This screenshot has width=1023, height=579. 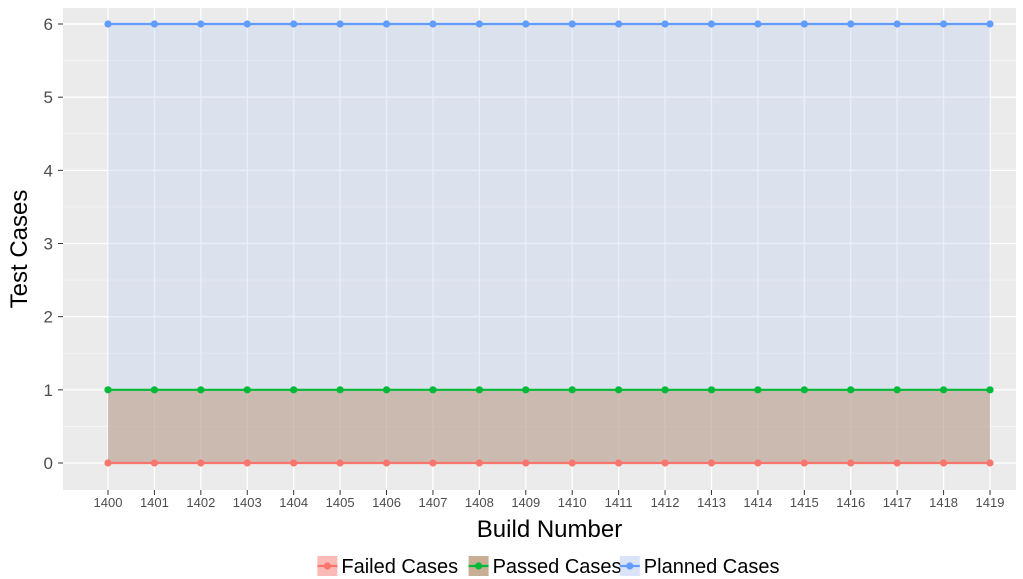 What do you see at coordinates (850, 502) in the screenshot?
I see `x-tick-label: 1416` at bounding box center [850, 502].